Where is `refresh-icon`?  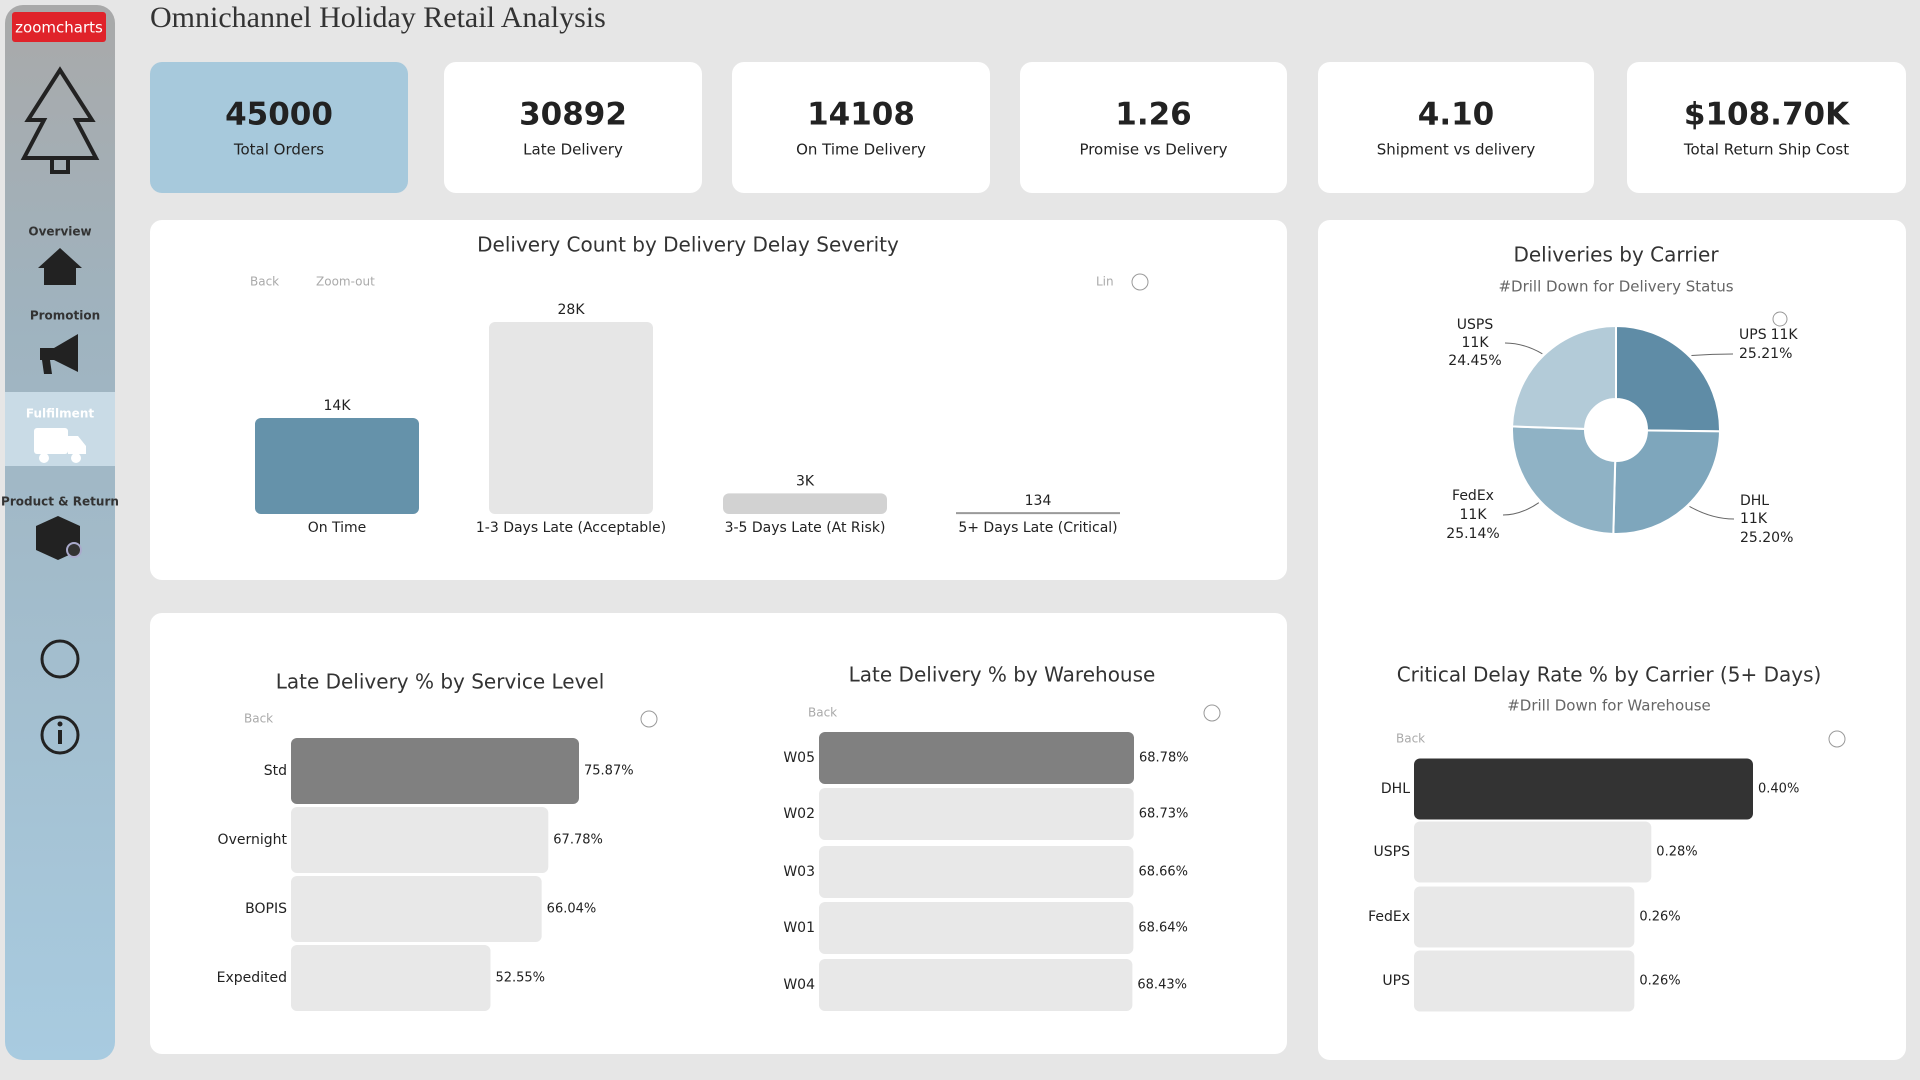
refresh-icon is located at coordinates (60, 659).